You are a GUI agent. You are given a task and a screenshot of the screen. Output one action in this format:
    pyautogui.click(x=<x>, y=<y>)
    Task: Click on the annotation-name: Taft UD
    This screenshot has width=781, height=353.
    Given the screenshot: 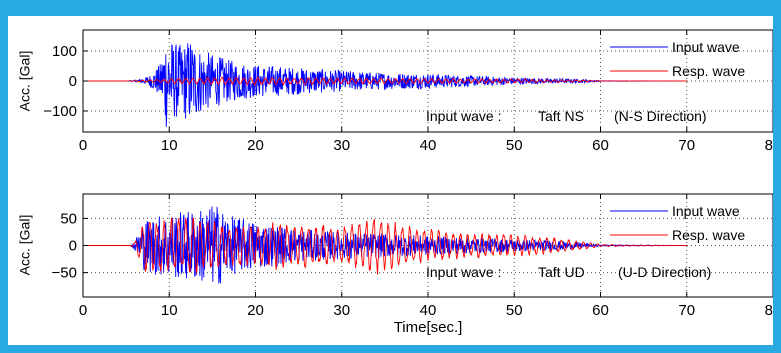 What is the action you would take?
    pyautogui.click(x=561, y=272)
    